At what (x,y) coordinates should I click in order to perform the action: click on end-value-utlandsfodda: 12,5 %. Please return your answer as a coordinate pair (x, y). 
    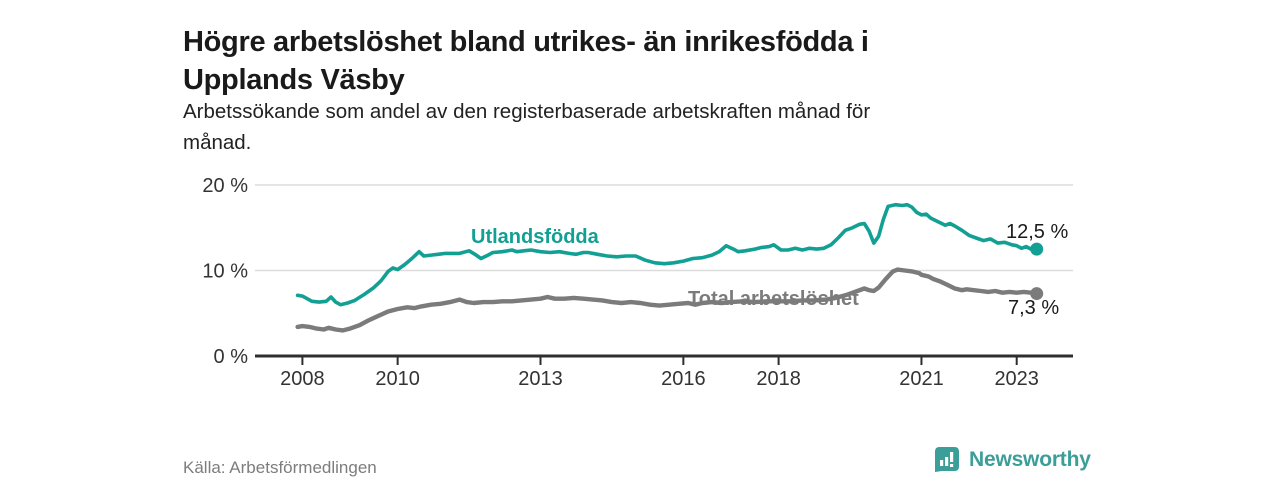
    Looking at the image, I should click on (1037, 232).